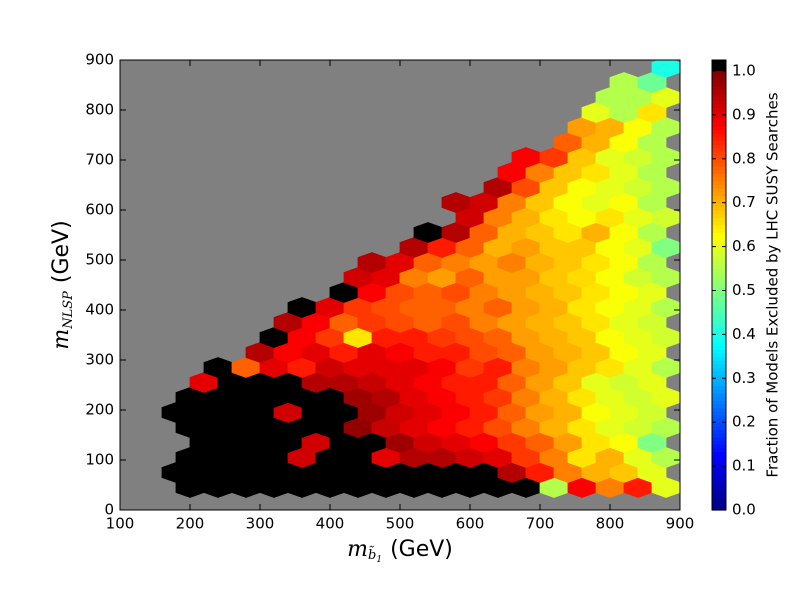  Describe the element at coordinates (744, 422) in the screenshot. I see `colorbar-tick-label: 0.2` at that location.